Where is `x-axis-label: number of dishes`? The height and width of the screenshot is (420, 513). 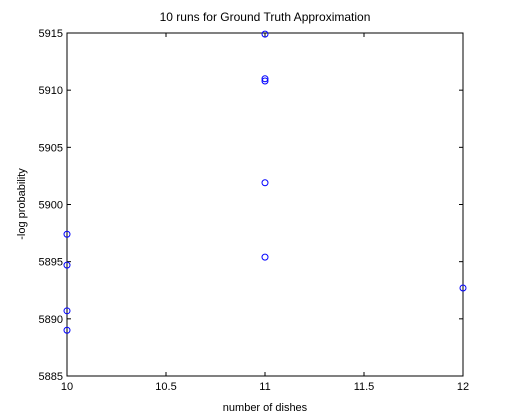 x-axis-label: number of dishes is located at coordinates (265, 408).